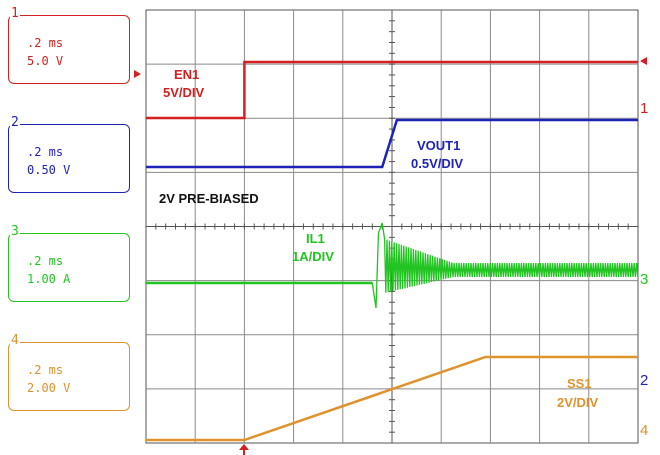 Image resolution: width=660 pixels, height=455 pixels. Describe the element at coordinates (437, 163) in the screenshot. I see `vout1-scale-label: 0.5V/DIV` at that location.